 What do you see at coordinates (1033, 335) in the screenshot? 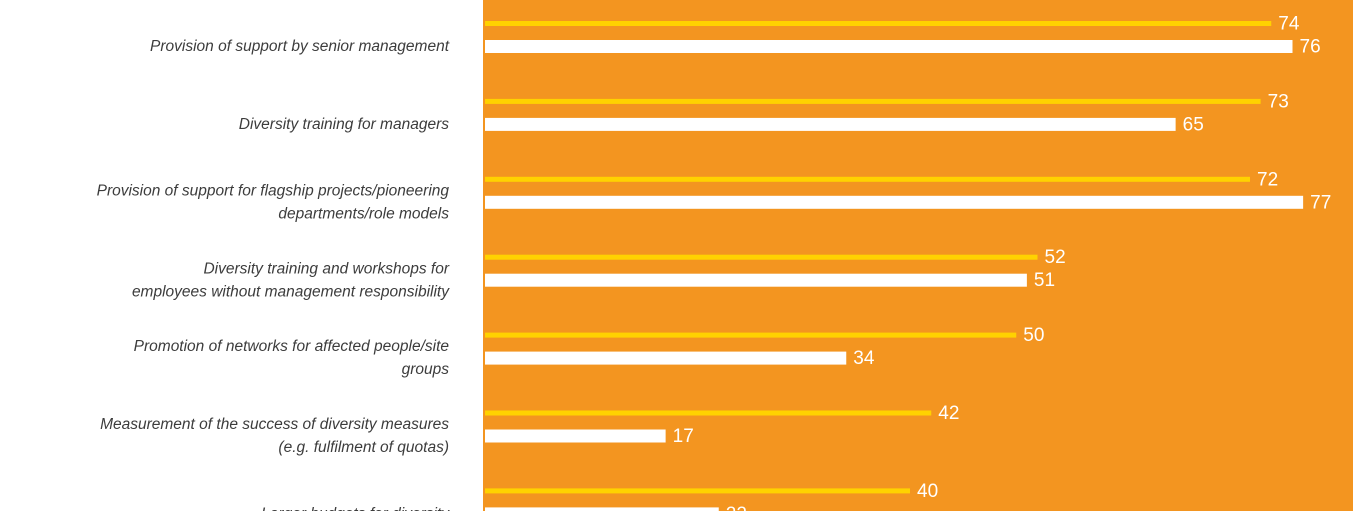
I see `value-label: 50` at bounding box center [1033, 335].